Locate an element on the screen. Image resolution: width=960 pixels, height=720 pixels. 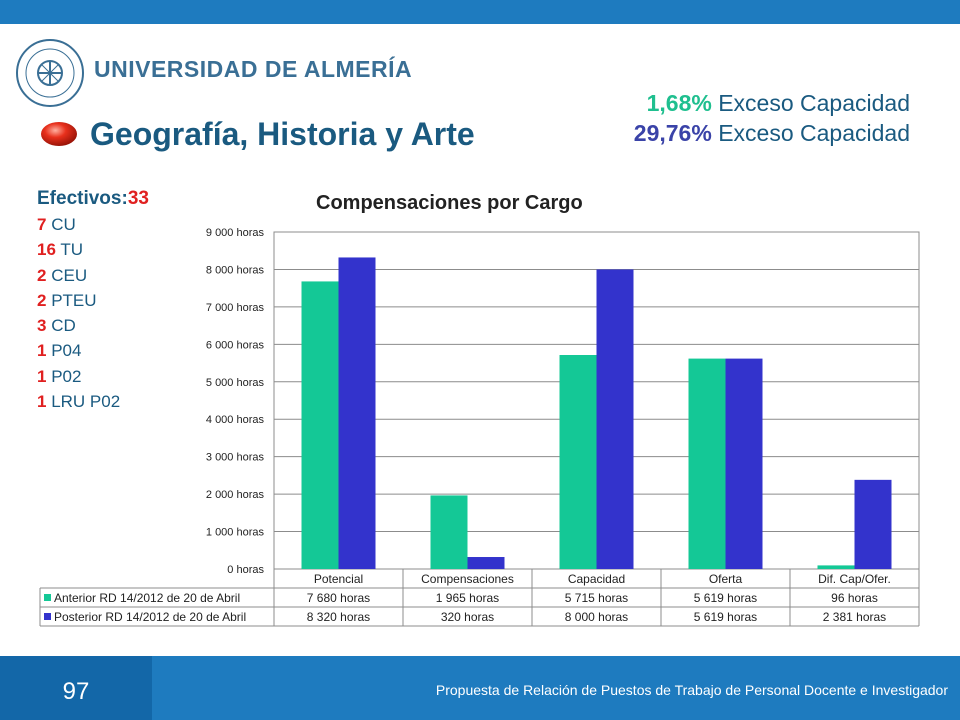
university-name: UNIVERSIDAD DE ALMERÍA is located at coordinates (253, 69).